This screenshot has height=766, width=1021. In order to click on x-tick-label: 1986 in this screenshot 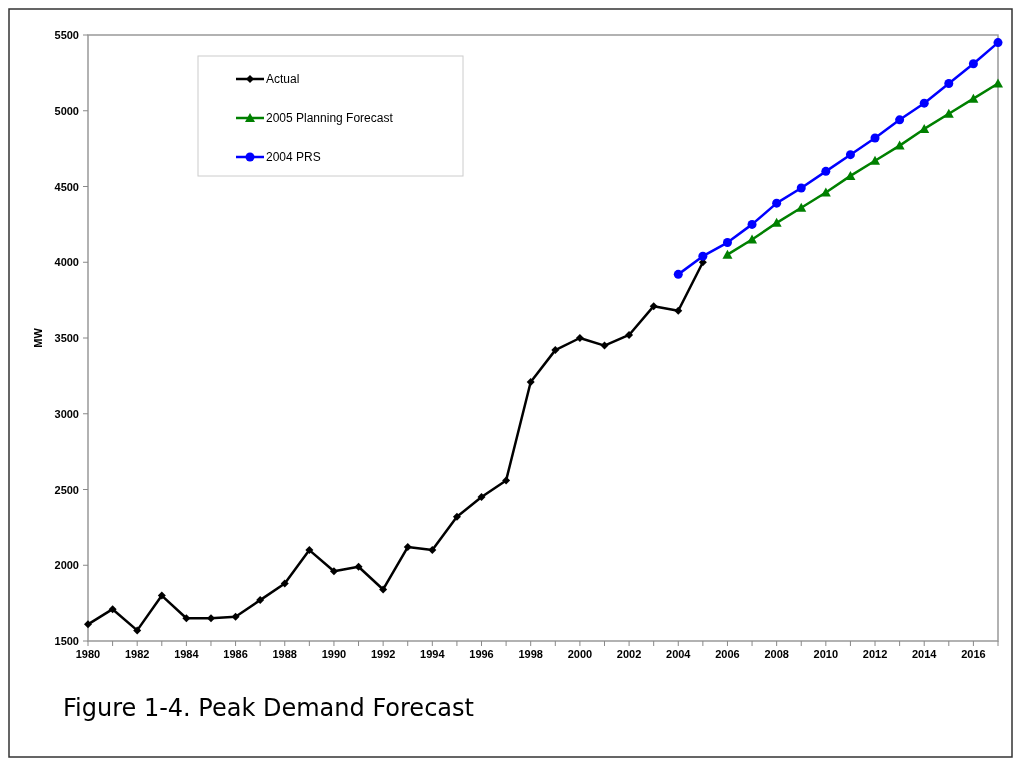, I will do `click(235, 654)`.